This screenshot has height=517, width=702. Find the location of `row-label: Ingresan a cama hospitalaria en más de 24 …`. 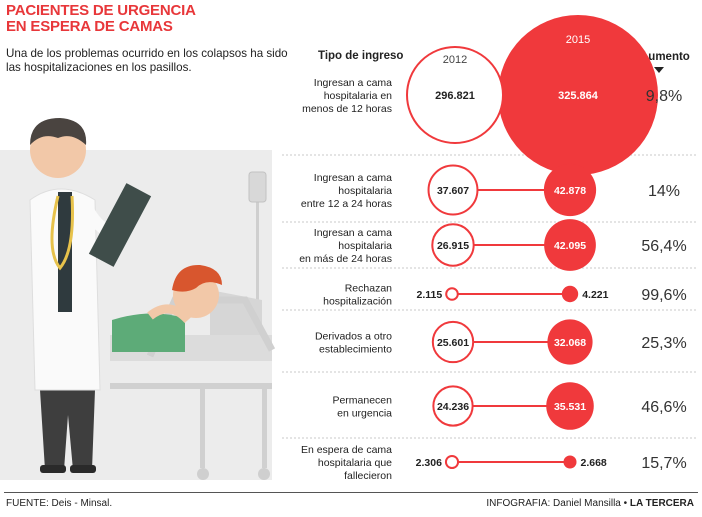

row-label: Ingresan a cama hospitalaria en más de 24 … is located at coordinates (345, 246).